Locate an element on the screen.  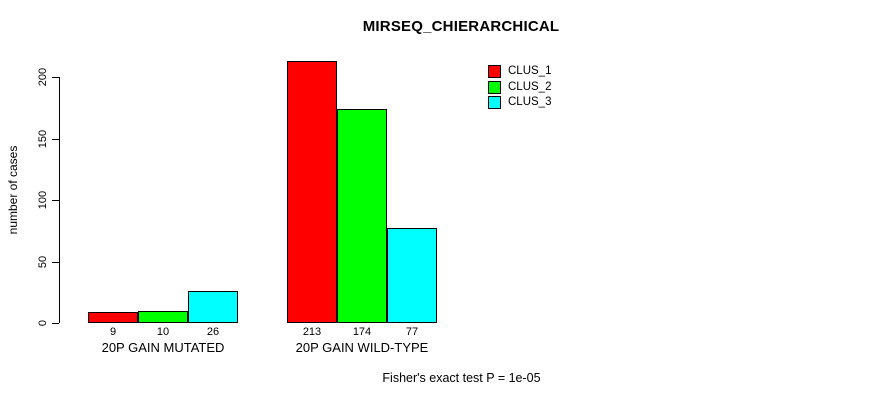
bar-value-label: 213 is located at coordinates (312, 332).